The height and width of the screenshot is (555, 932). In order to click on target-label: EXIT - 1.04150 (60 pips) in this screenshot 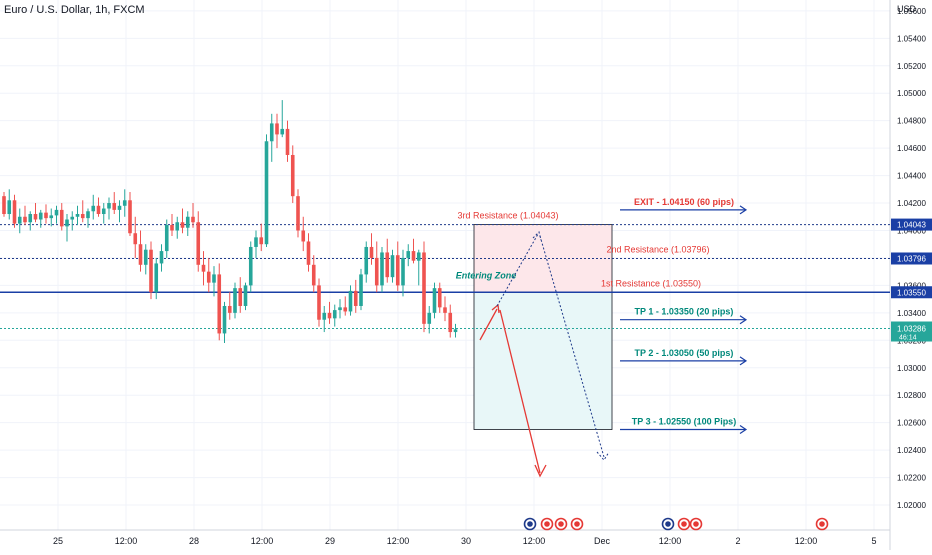, I will do `click(684, 202)`.